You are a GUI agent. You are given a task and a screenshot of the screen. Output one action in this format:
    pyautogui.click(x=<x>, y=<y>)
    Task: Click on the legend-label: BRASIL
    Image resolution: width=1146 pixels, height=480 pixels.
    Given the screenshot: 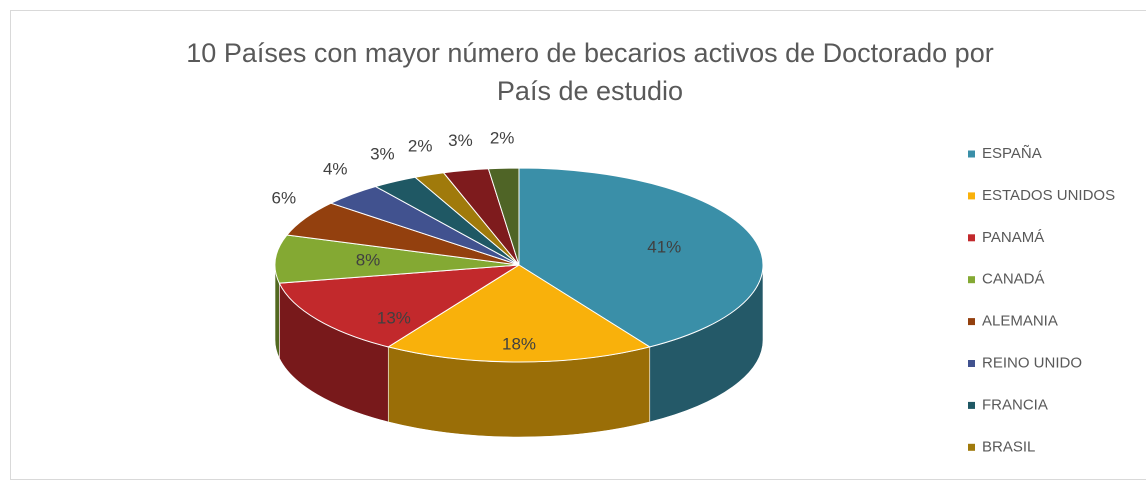 What is the action you would take?
    pyautogui.click(x=1008, y=446)
    